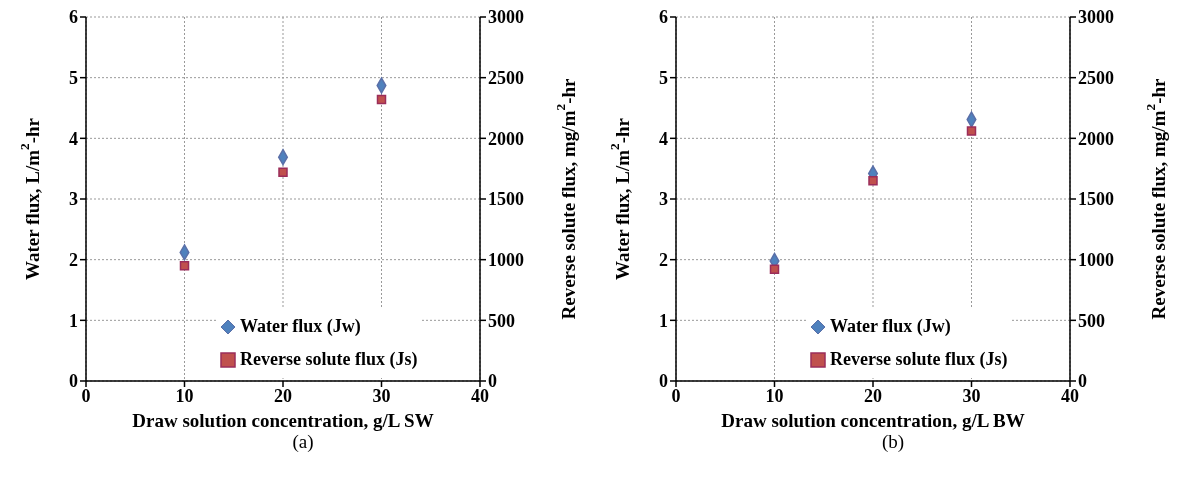 The height and width of the screenshot is (499, 1180). What do you see at coordinates (303, 442) in the screenshot?
I see `text: (a)` at bounding box center [303, 442].